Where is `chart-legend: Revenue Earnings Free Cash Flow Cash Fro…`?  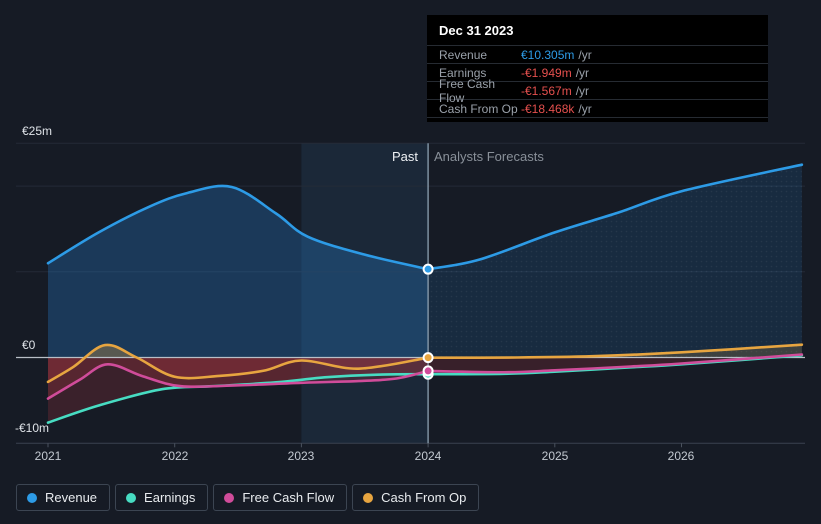 chart-legend: Revenue Earnings Free Cash Flow Cash Fro… is located at coordinates (248, 497).